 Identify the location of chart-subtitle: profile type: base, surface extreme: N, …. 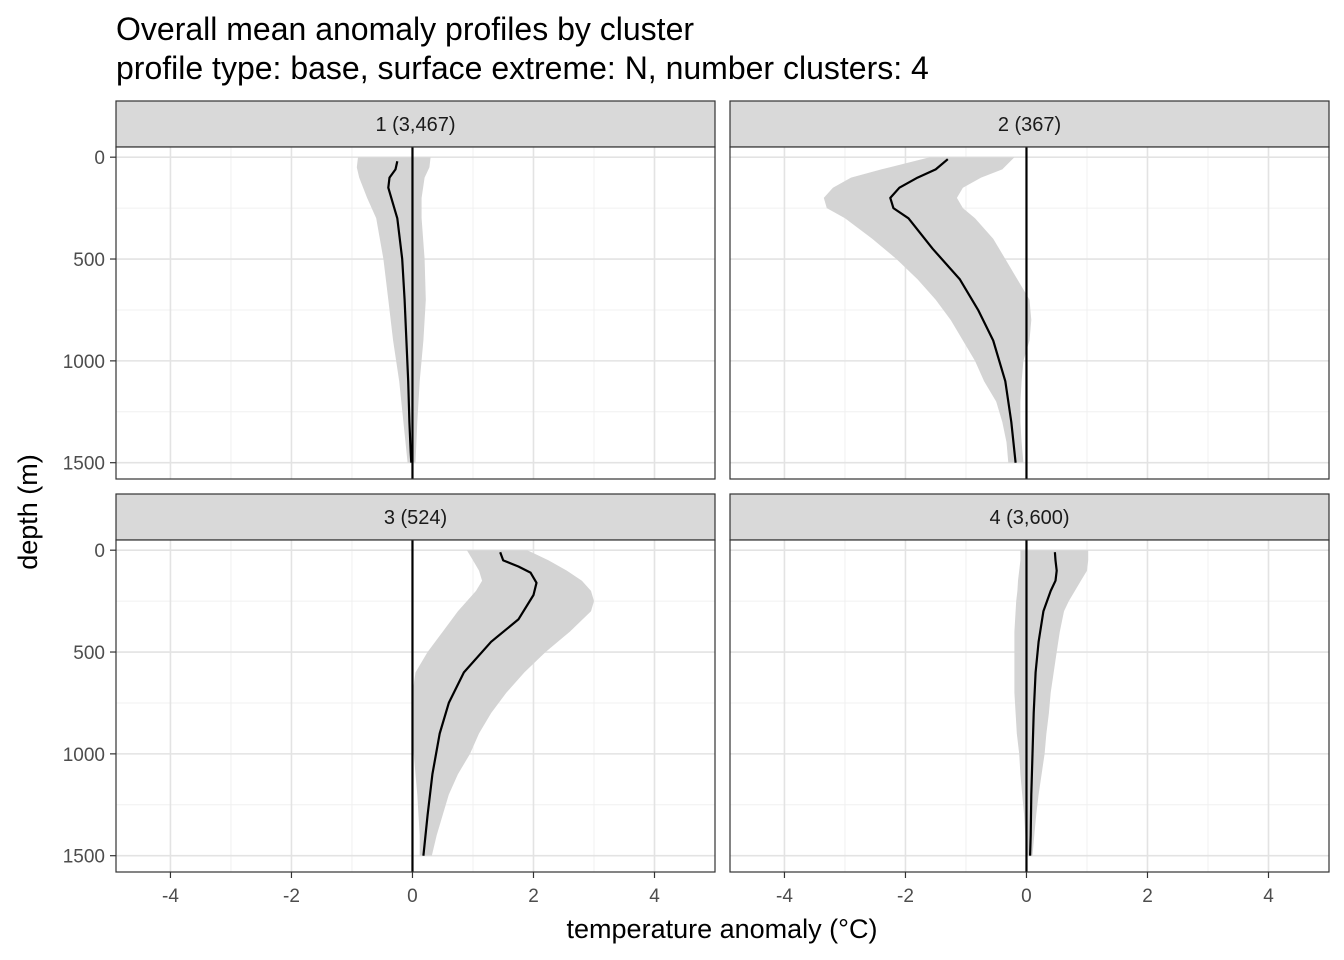
(522, 68).